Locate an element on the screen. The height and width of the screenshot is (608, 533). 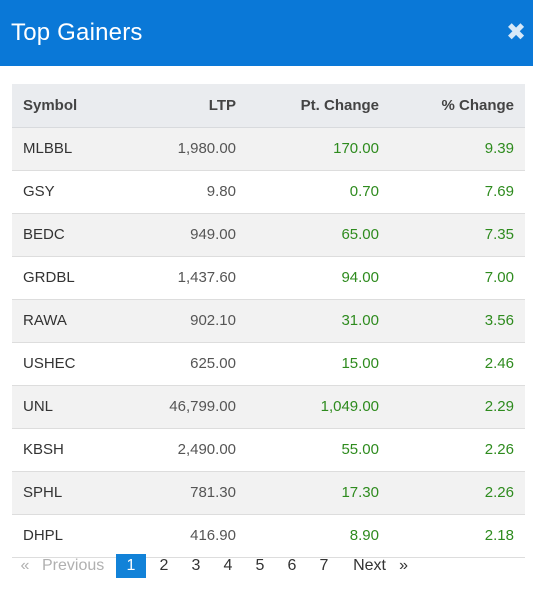
table-row: MLBBL 1,980.00 170.00 9.39 is located at coordinates (268, 148).